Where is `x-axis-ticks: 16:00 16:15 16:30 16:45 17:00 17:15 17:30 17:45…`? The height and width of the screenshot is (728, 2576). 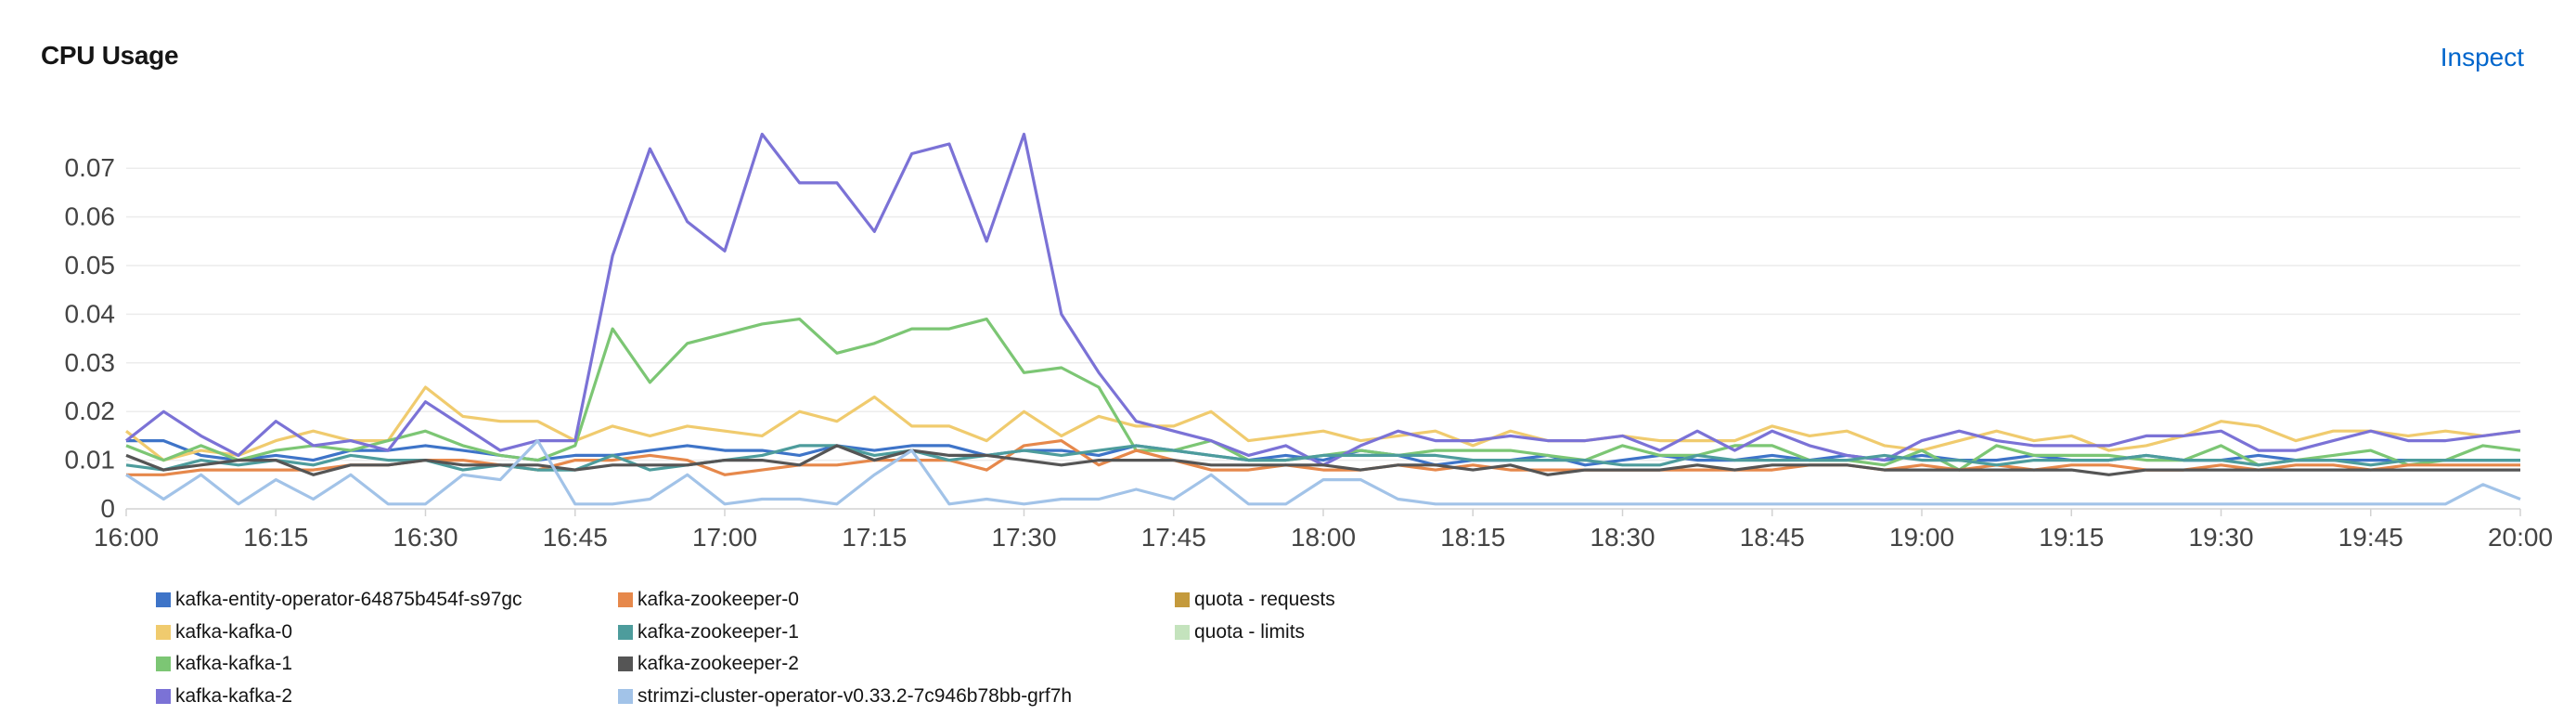 x-axis-ticks: 16:00 16:15 16:30 16:45 17:00 17:15 17:30 17:45… is located at coordinates (1323, 530).